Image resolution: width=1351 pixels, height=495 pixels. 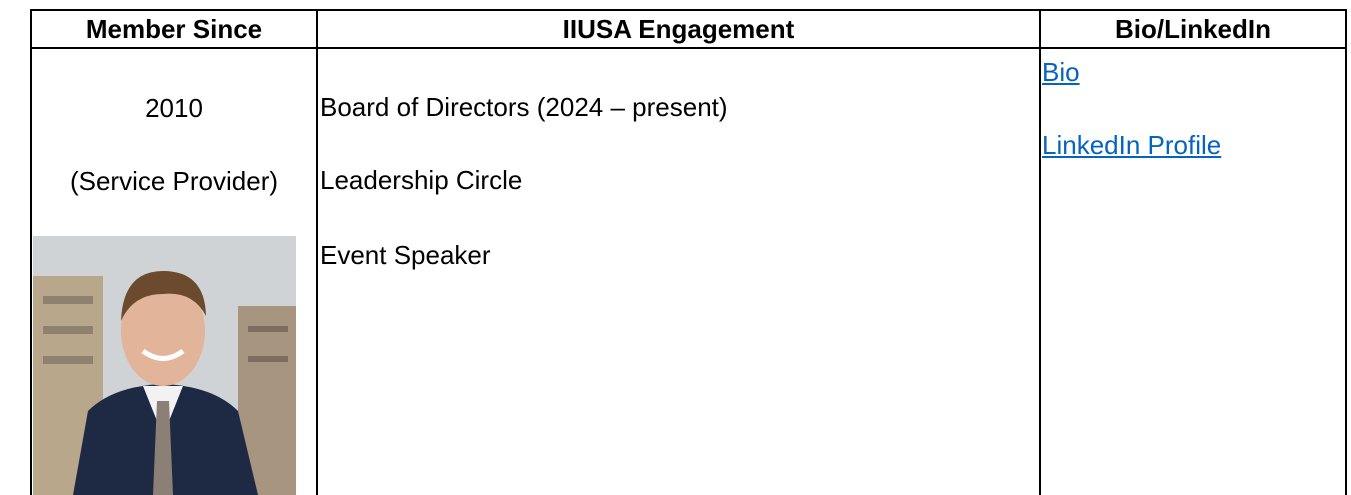 What do you see at coordinates (421, 180) in the screenshot?
I see `engagement-item: Leadership Circle` at bounding box center [421, 180].